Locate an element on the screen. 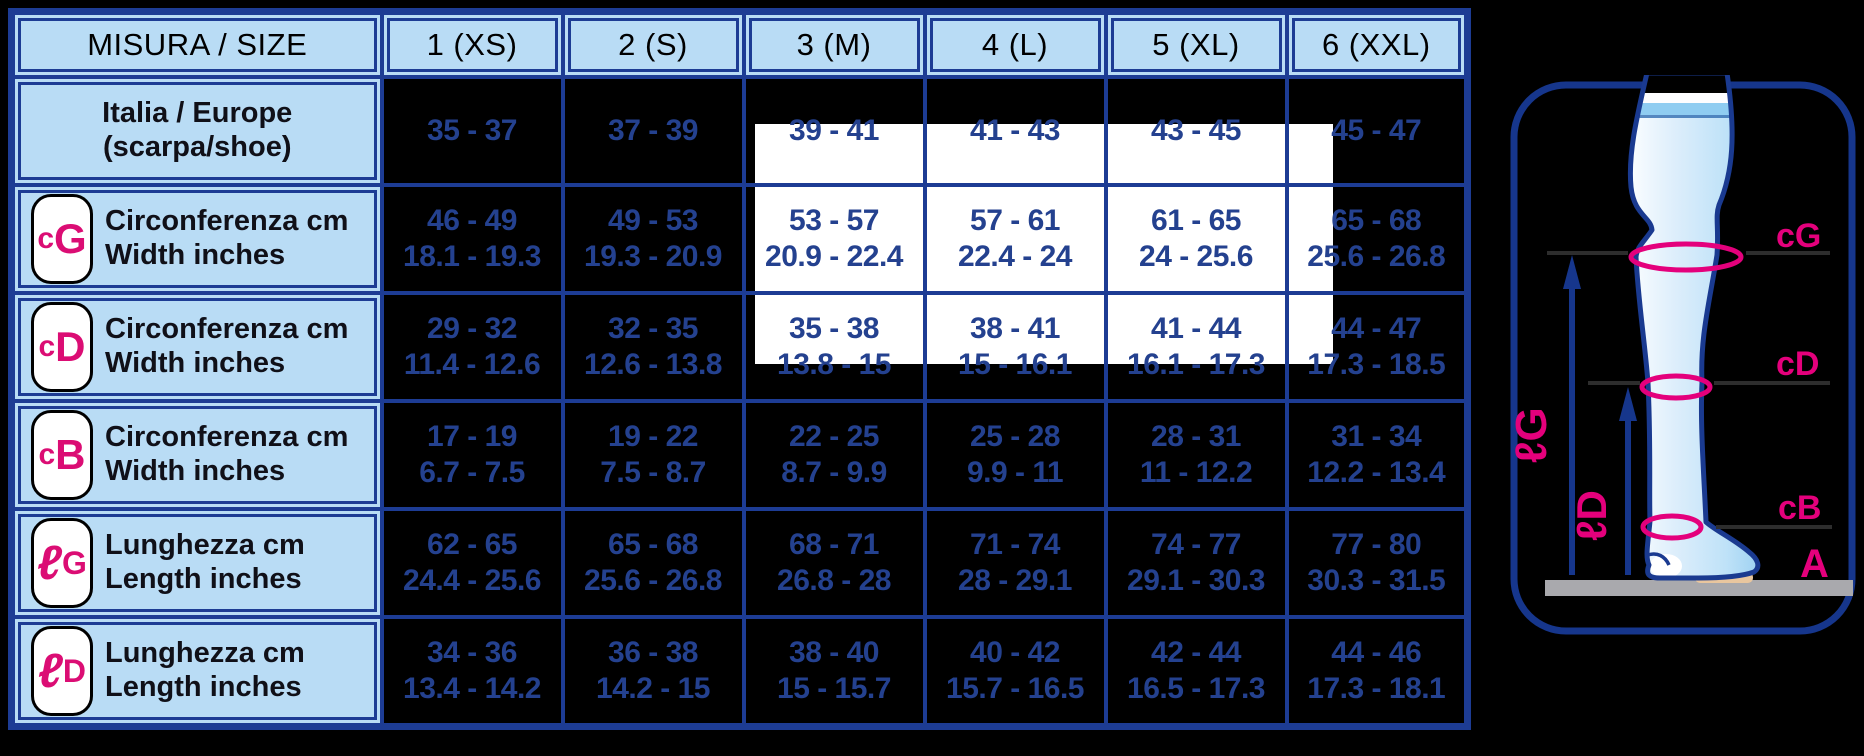  row-label-line: Width inches is located at coordinates (195, 363).